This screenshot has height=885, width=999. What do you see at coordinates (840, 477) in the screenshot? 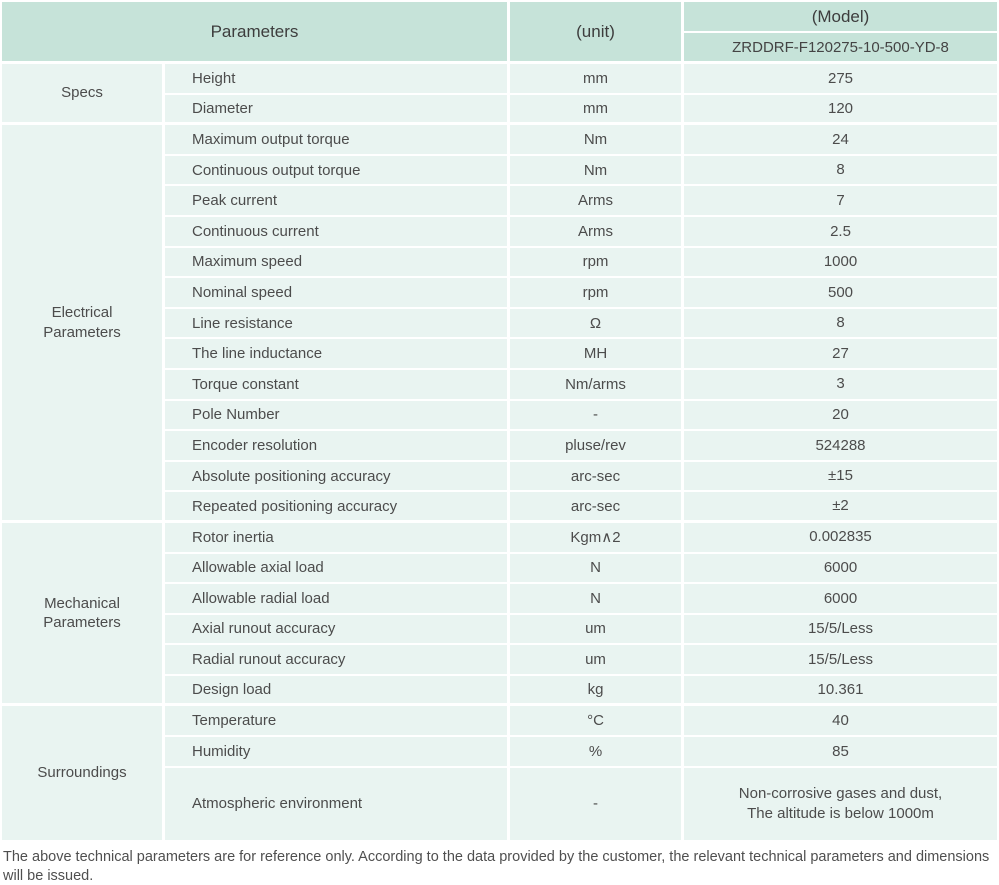
I see `value-cell: ±15` at bounding box center [840, 477].